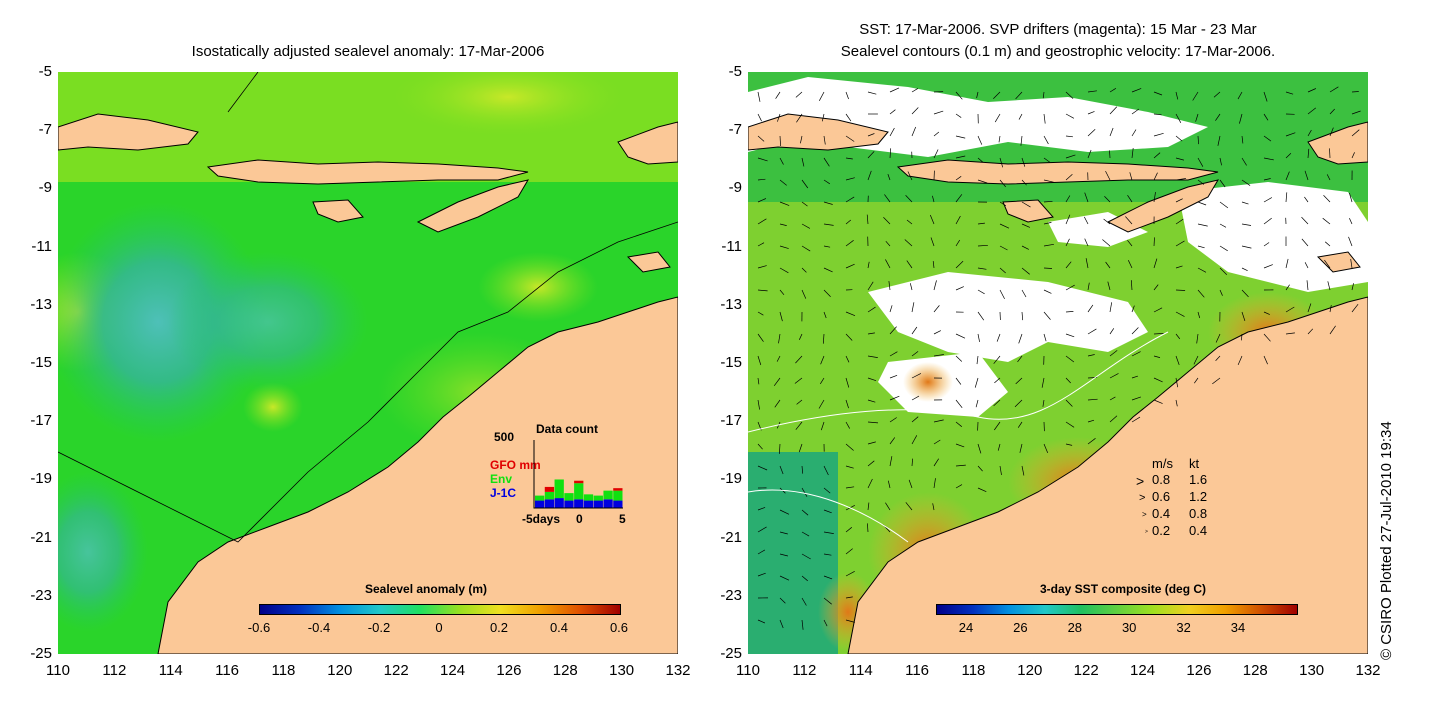 Image resolution: width=1440 pixels, height=720 pixels. I want to click on velocity-legend-header-kt: kt, so click(1194, 463).